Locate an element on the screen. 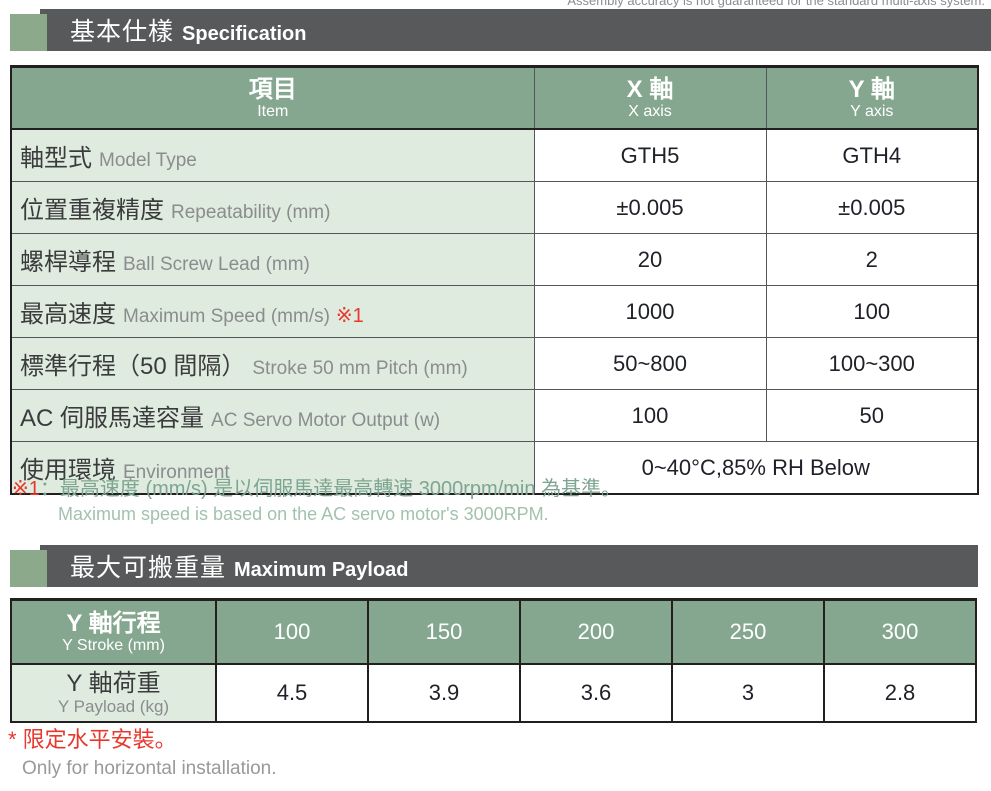  spec-value-y: 2 is located at coordinates (872, 259).